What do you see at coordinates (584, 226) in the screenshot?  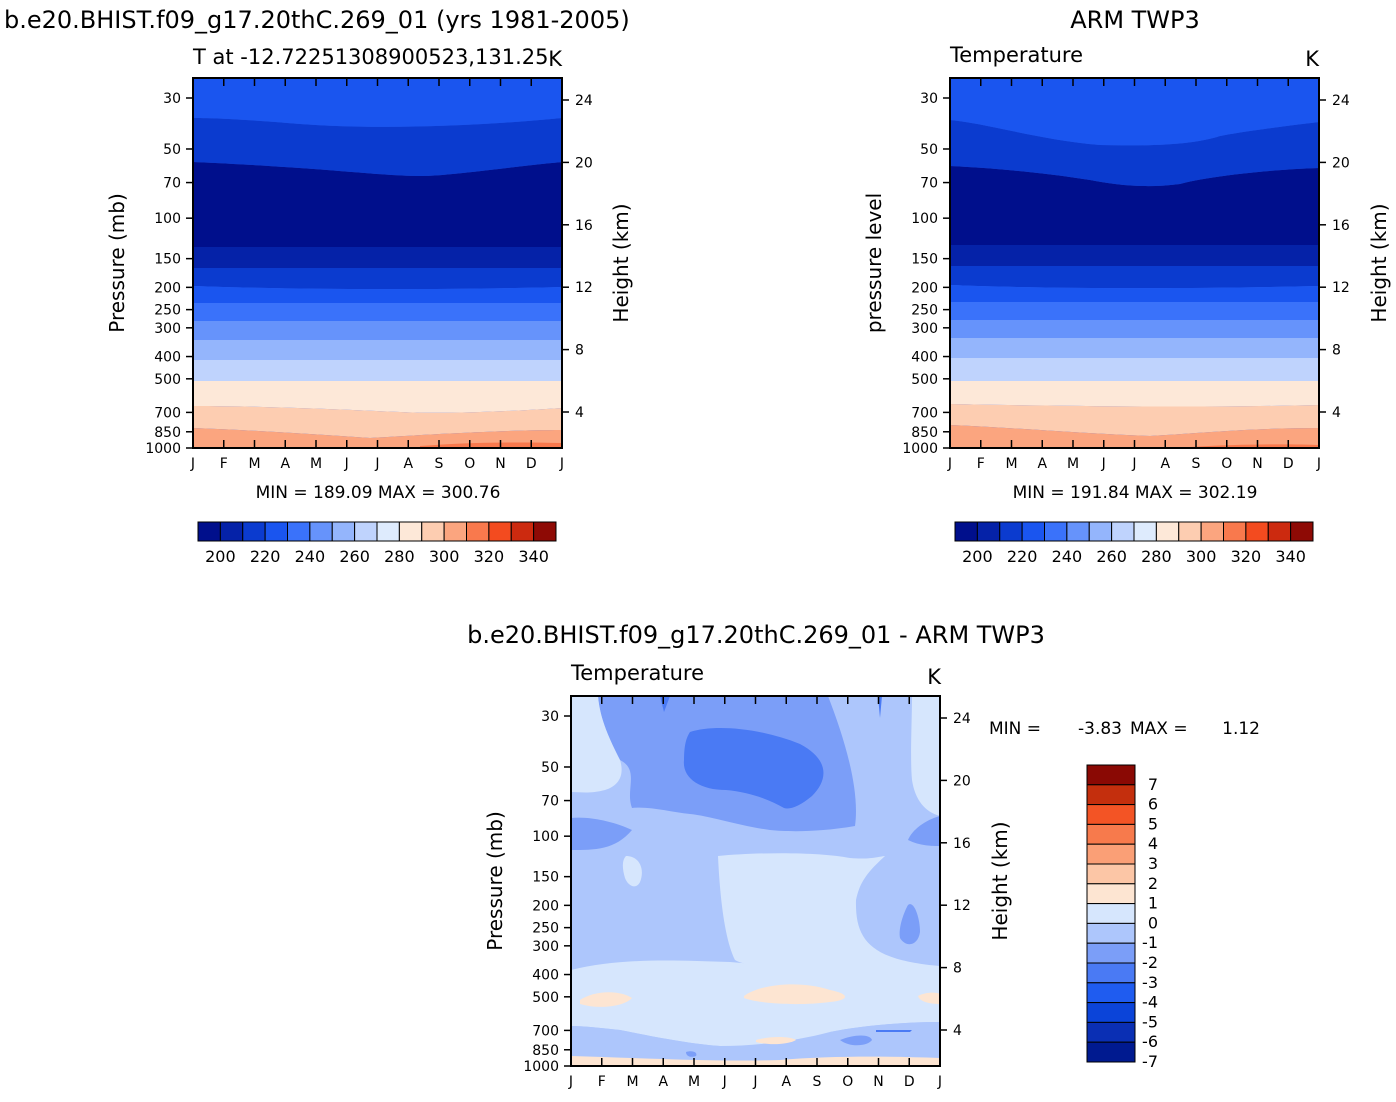 I see `model-y2tick-label: 16` at bounding box center [584, 226].